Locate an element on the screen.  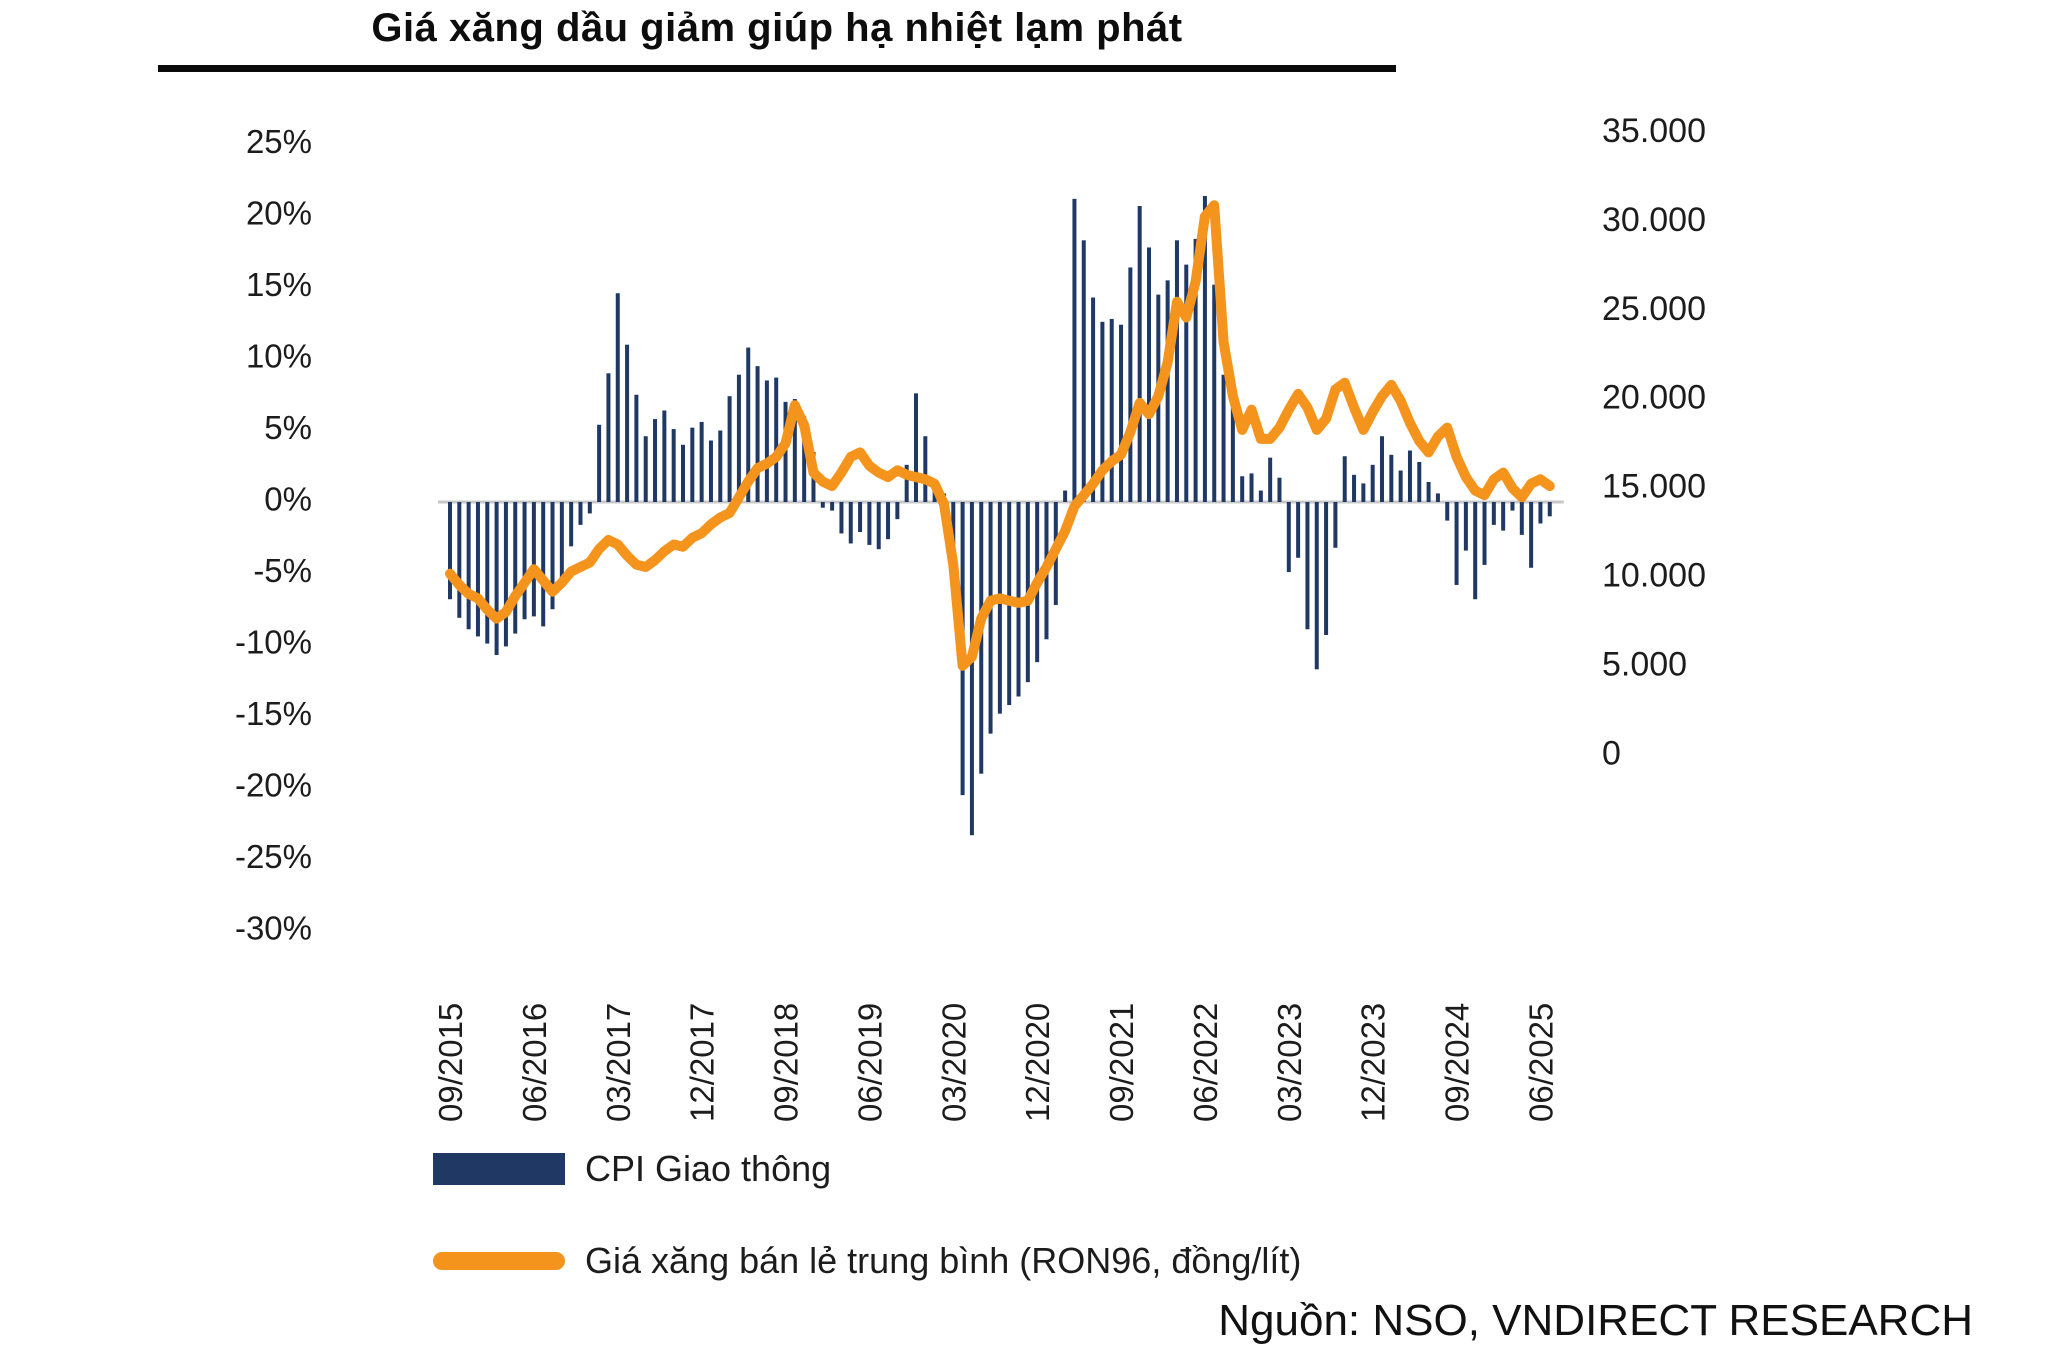
left-axis-tick: 20% is located at coordinates (279, 213).